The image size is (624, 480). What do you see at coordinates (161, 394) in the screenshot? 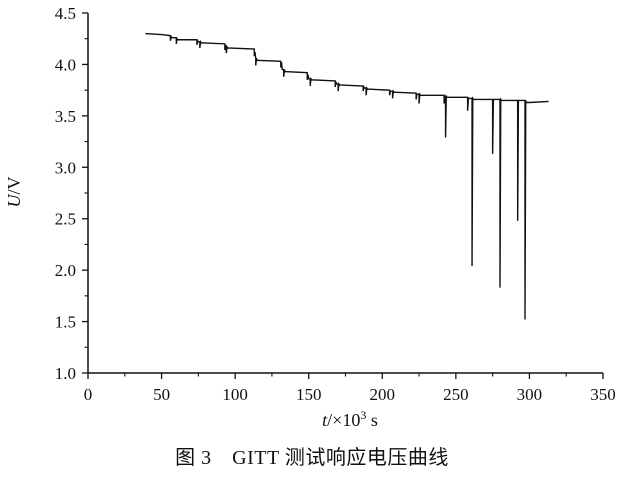
I see `x-tick-label: 50` at bounding box center [161, 394].